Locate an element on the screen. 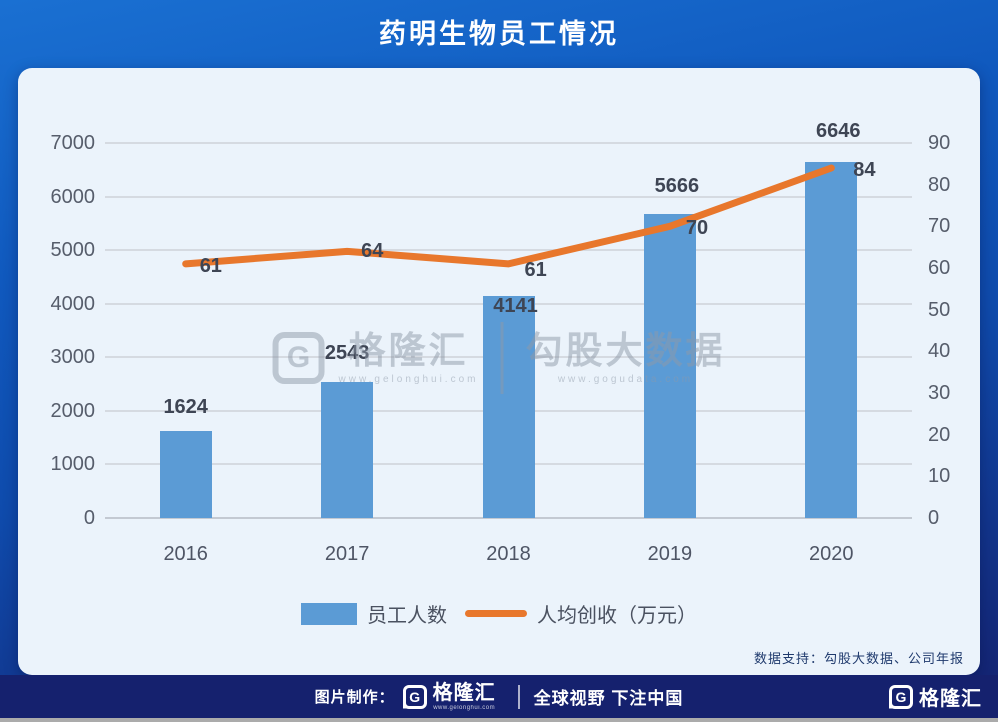 This screenshot has height=722, width=998. footer-brand-url: www.gelonghui.com is located at coordinates (464, 707).